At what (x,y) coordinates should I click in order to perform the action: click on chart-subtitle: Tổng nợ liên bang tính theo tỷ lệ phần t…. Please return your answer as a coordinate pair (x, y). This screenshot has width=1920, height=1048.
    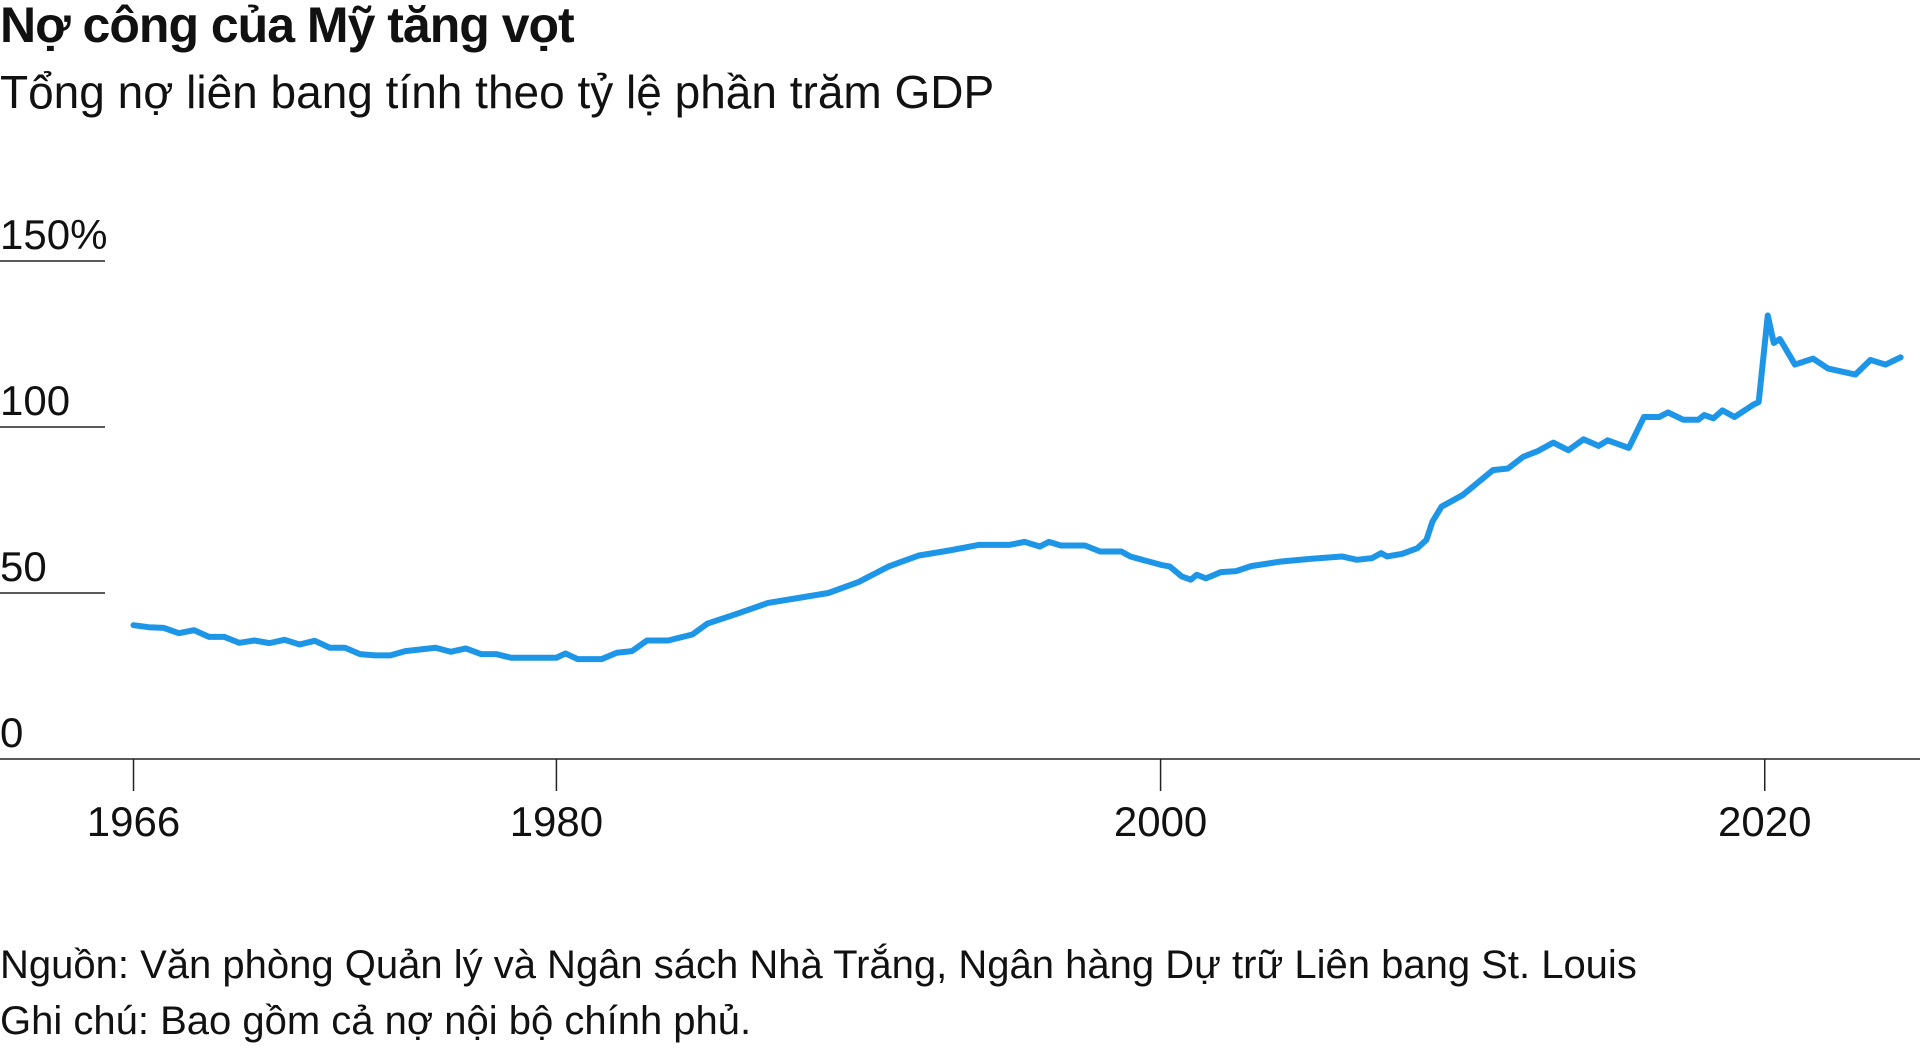
    Looking at the image, I should click on (497, 92).